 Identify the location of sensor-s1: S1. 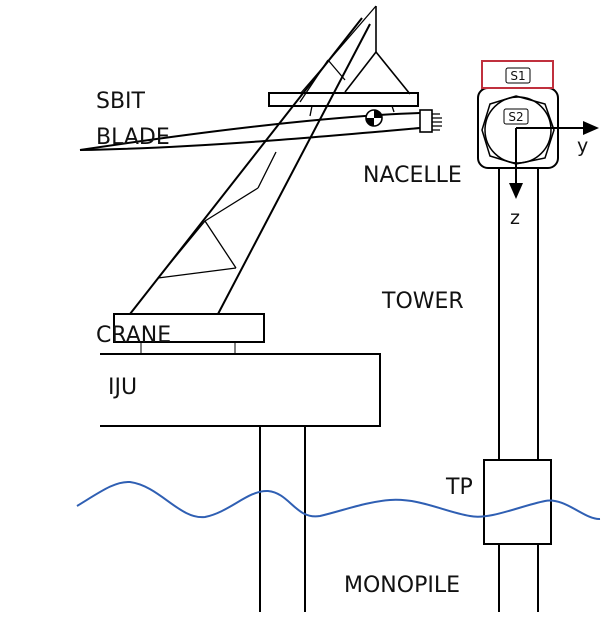
(517, 74).